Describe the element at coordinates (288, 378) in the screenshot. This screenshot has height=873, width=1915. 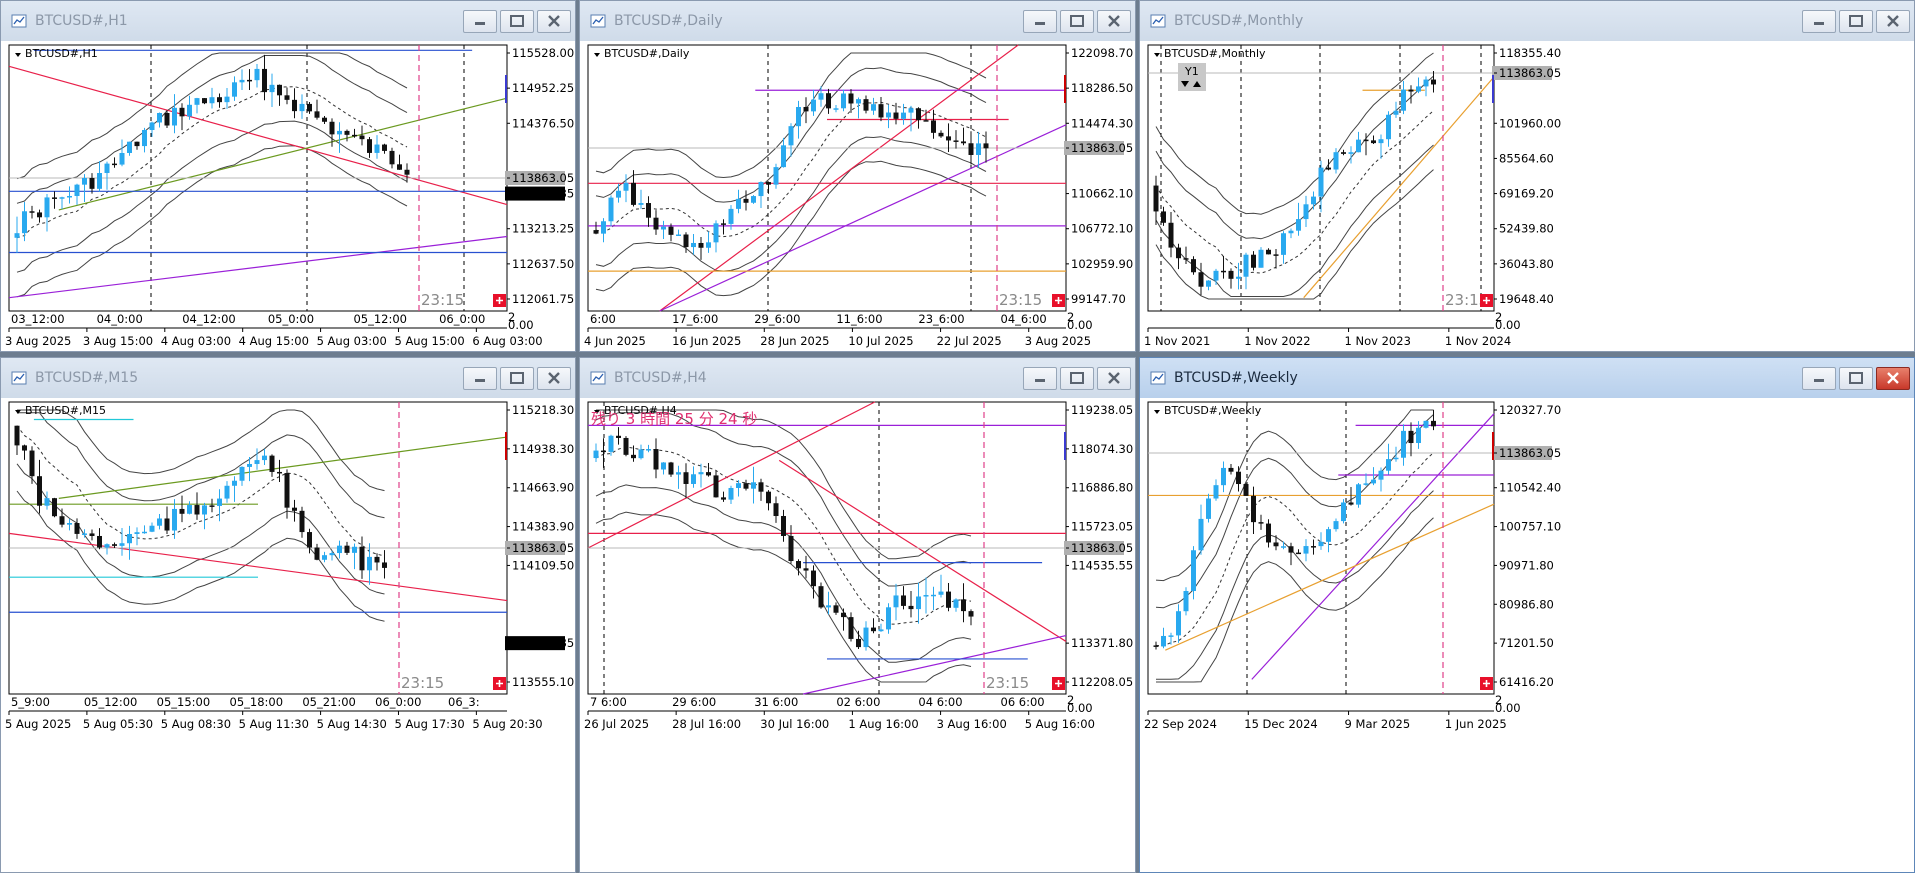
I see `window-titlebar: BTCUSD#,M15` at that location.